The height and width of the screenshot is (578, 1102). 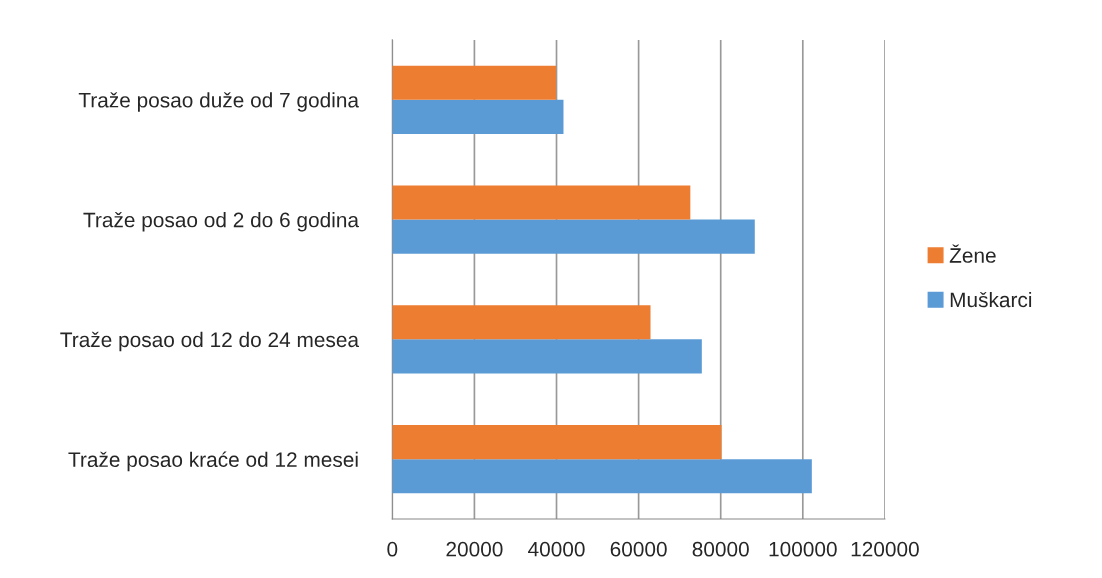 I want to click on x-tick-label: 100000, so click(x=803, y=549).